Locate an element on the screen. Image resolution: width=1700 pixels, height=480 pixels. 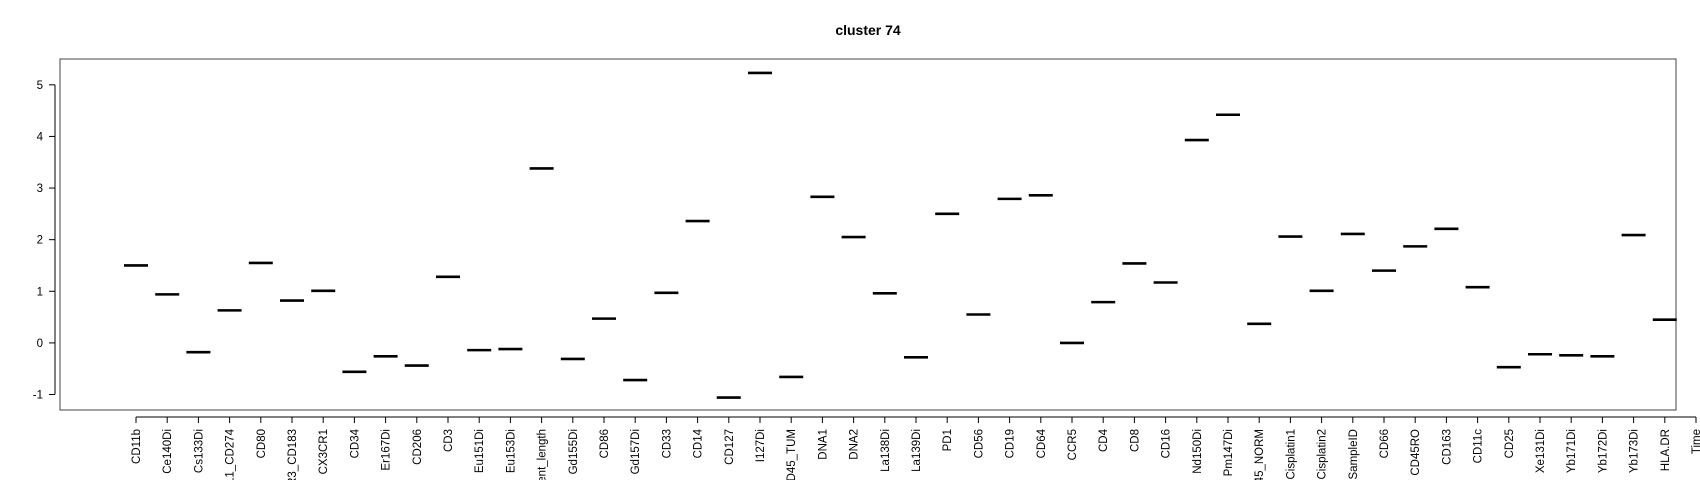
x-tick-label: CD64 is located at coordinates (1042, 443).